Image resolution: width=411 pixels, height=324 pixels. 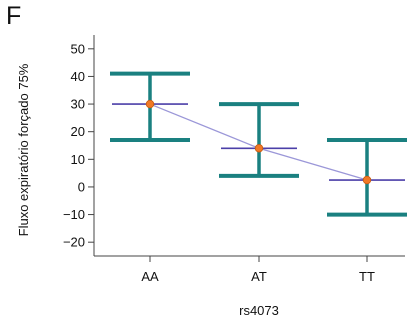 I want to click on x-axis-label: rs4073, so click(x=259, y=310).